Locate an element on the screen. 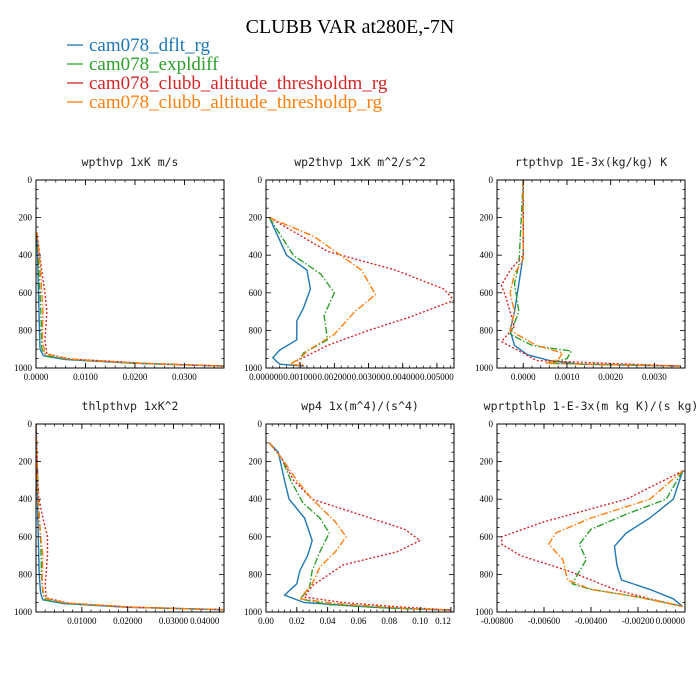 The width and height of the screenshot is (700, 700). panel-title: wp4 1x(m^4)/(s^4) is located at coordinates (360, 406).